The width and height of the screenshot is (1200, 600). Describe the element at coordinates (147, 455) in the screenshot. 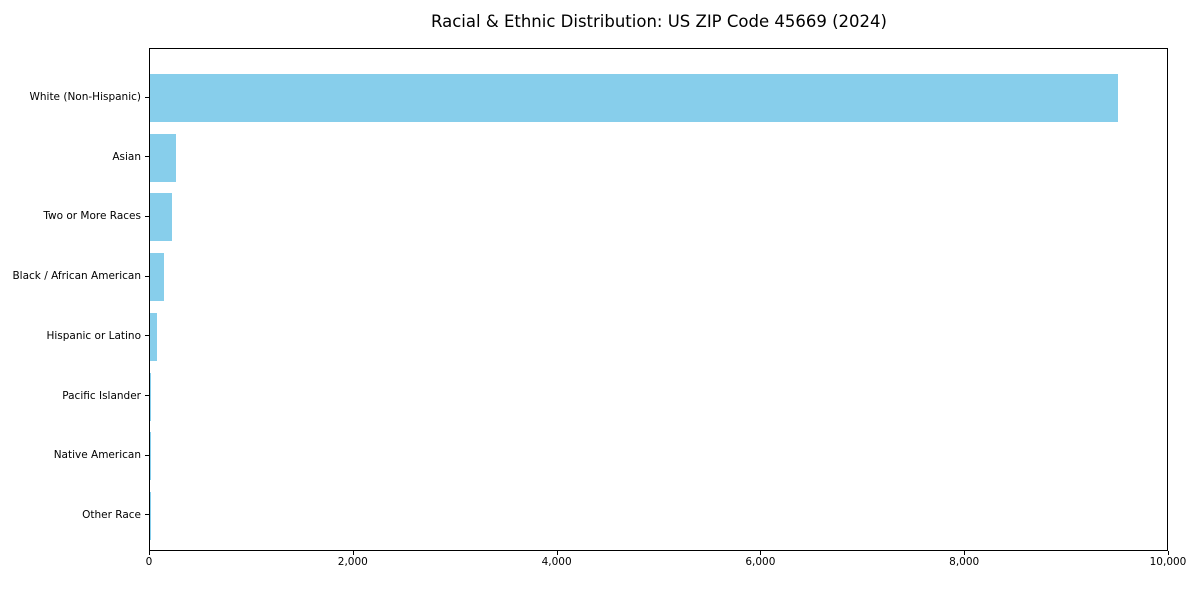

I see `y-tick-native-american` at that location.